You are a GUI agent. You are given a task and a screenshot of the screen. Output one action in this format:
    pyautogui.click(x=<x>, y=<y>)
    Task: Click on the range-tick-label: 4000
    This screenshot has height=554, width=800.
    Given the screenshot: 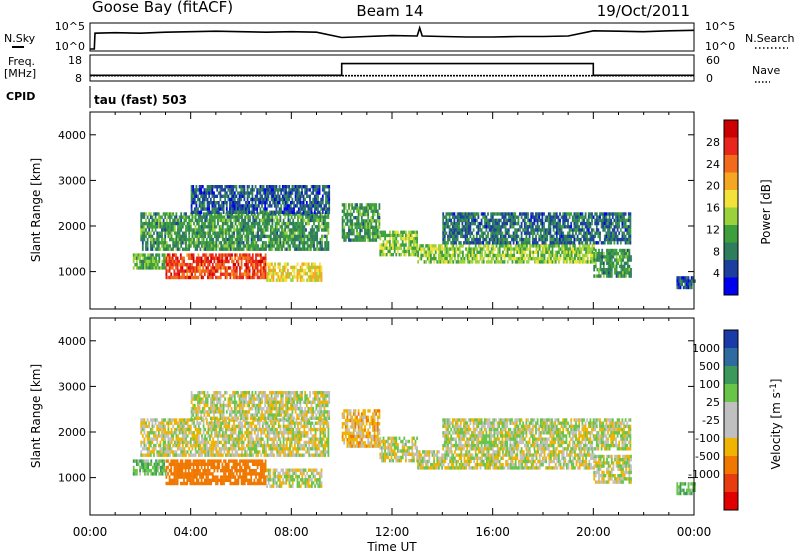 What is the action you would take?
    pyautogui.click(x=72, y=135)
    